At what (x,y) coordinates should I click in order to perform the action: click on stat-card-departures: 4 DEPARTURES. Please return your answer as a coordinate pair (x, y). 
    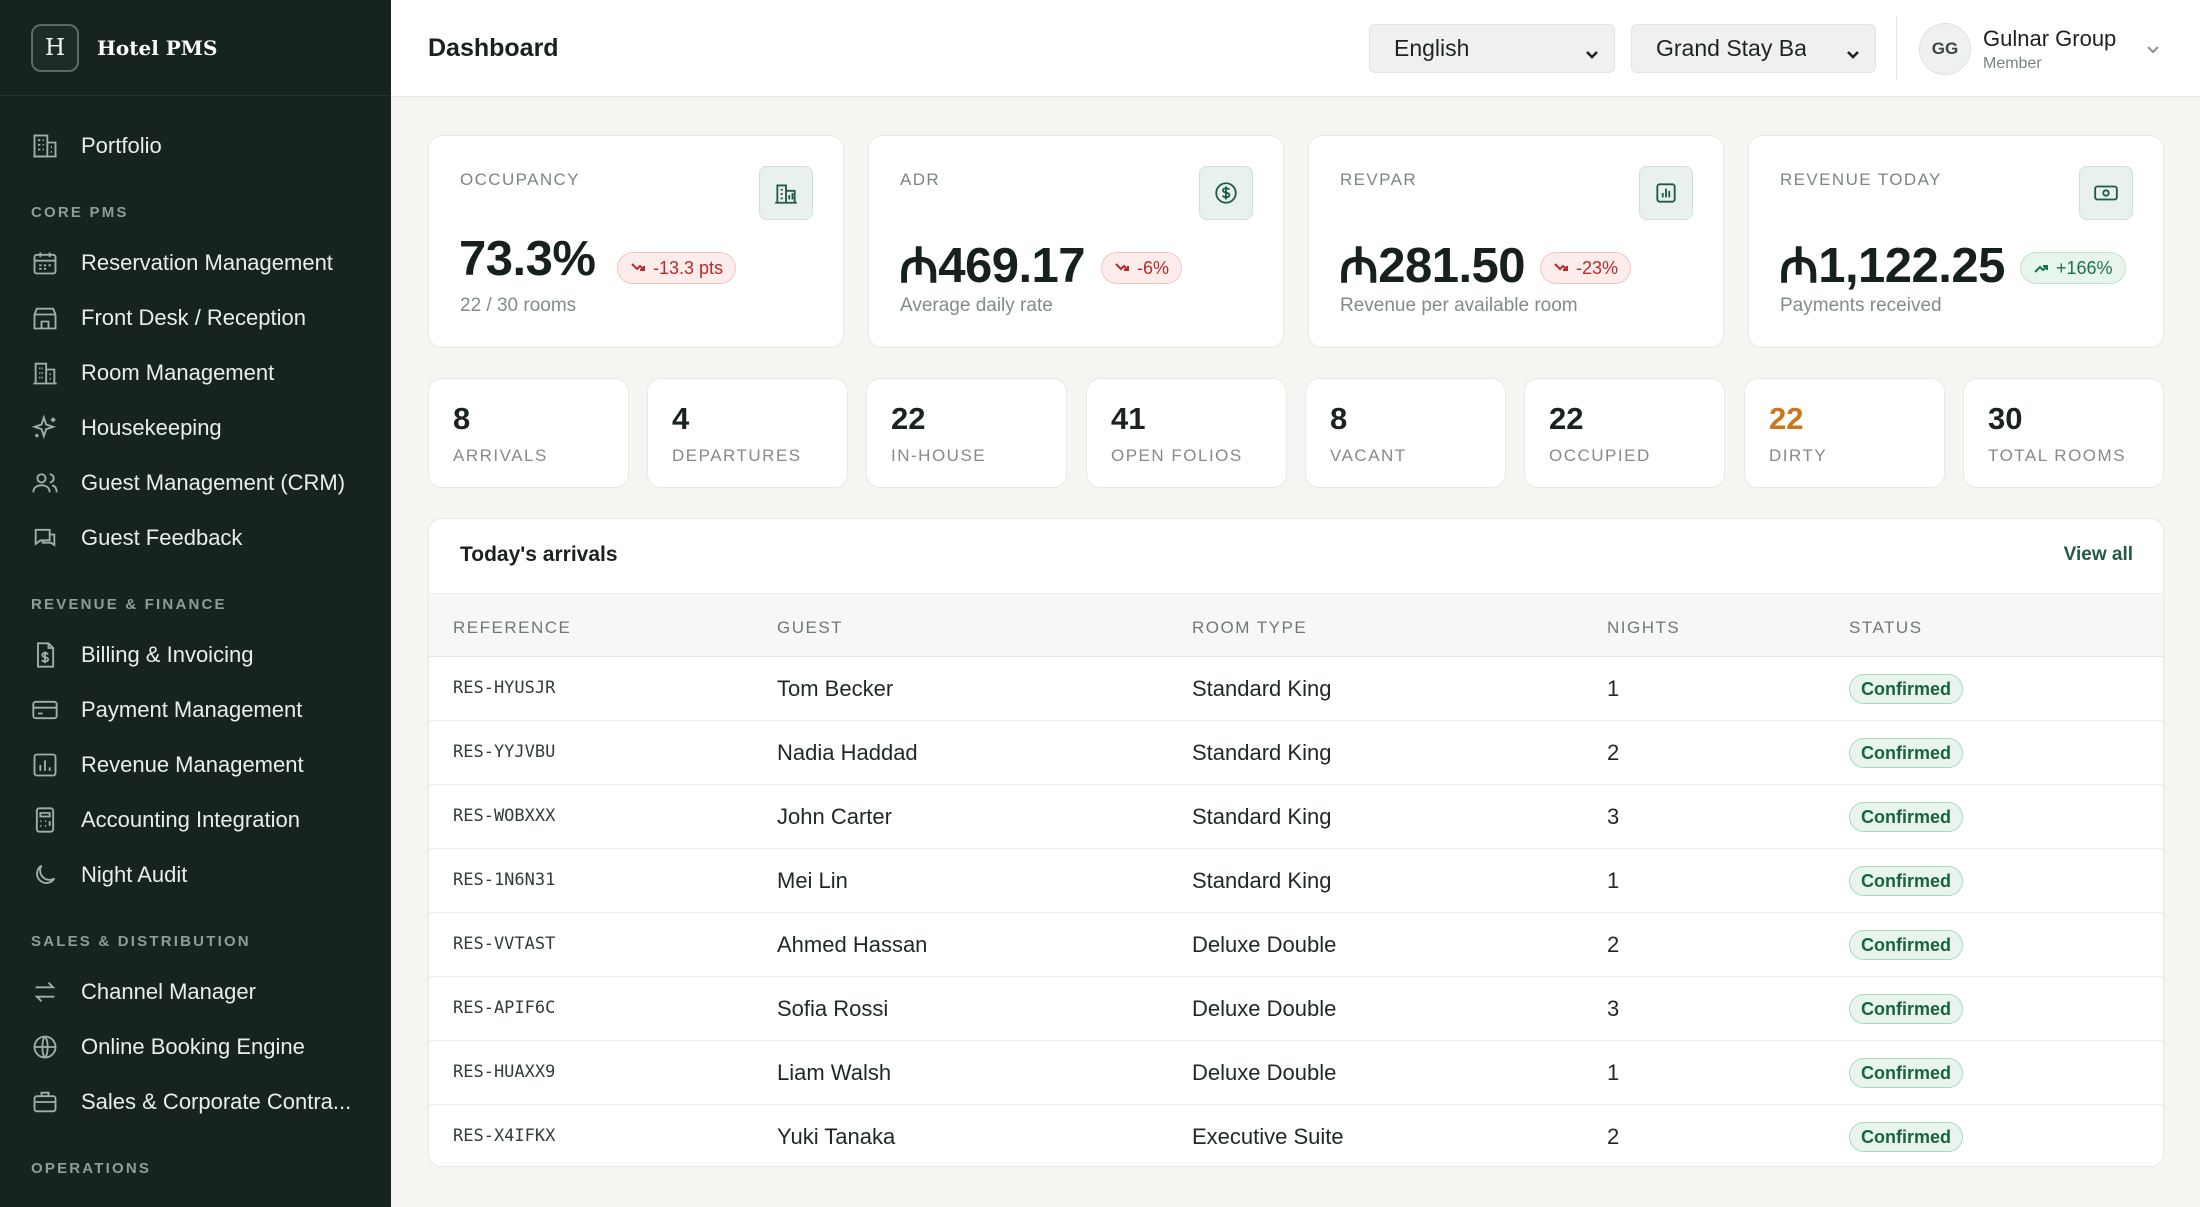
    Looking at the image, I should click on (747, 433).